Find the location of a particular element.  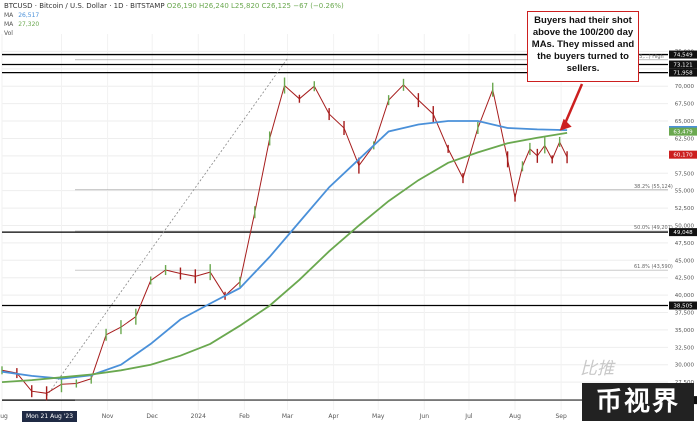

price-badge-label: 60,170 is located at coordinates (683, 156).